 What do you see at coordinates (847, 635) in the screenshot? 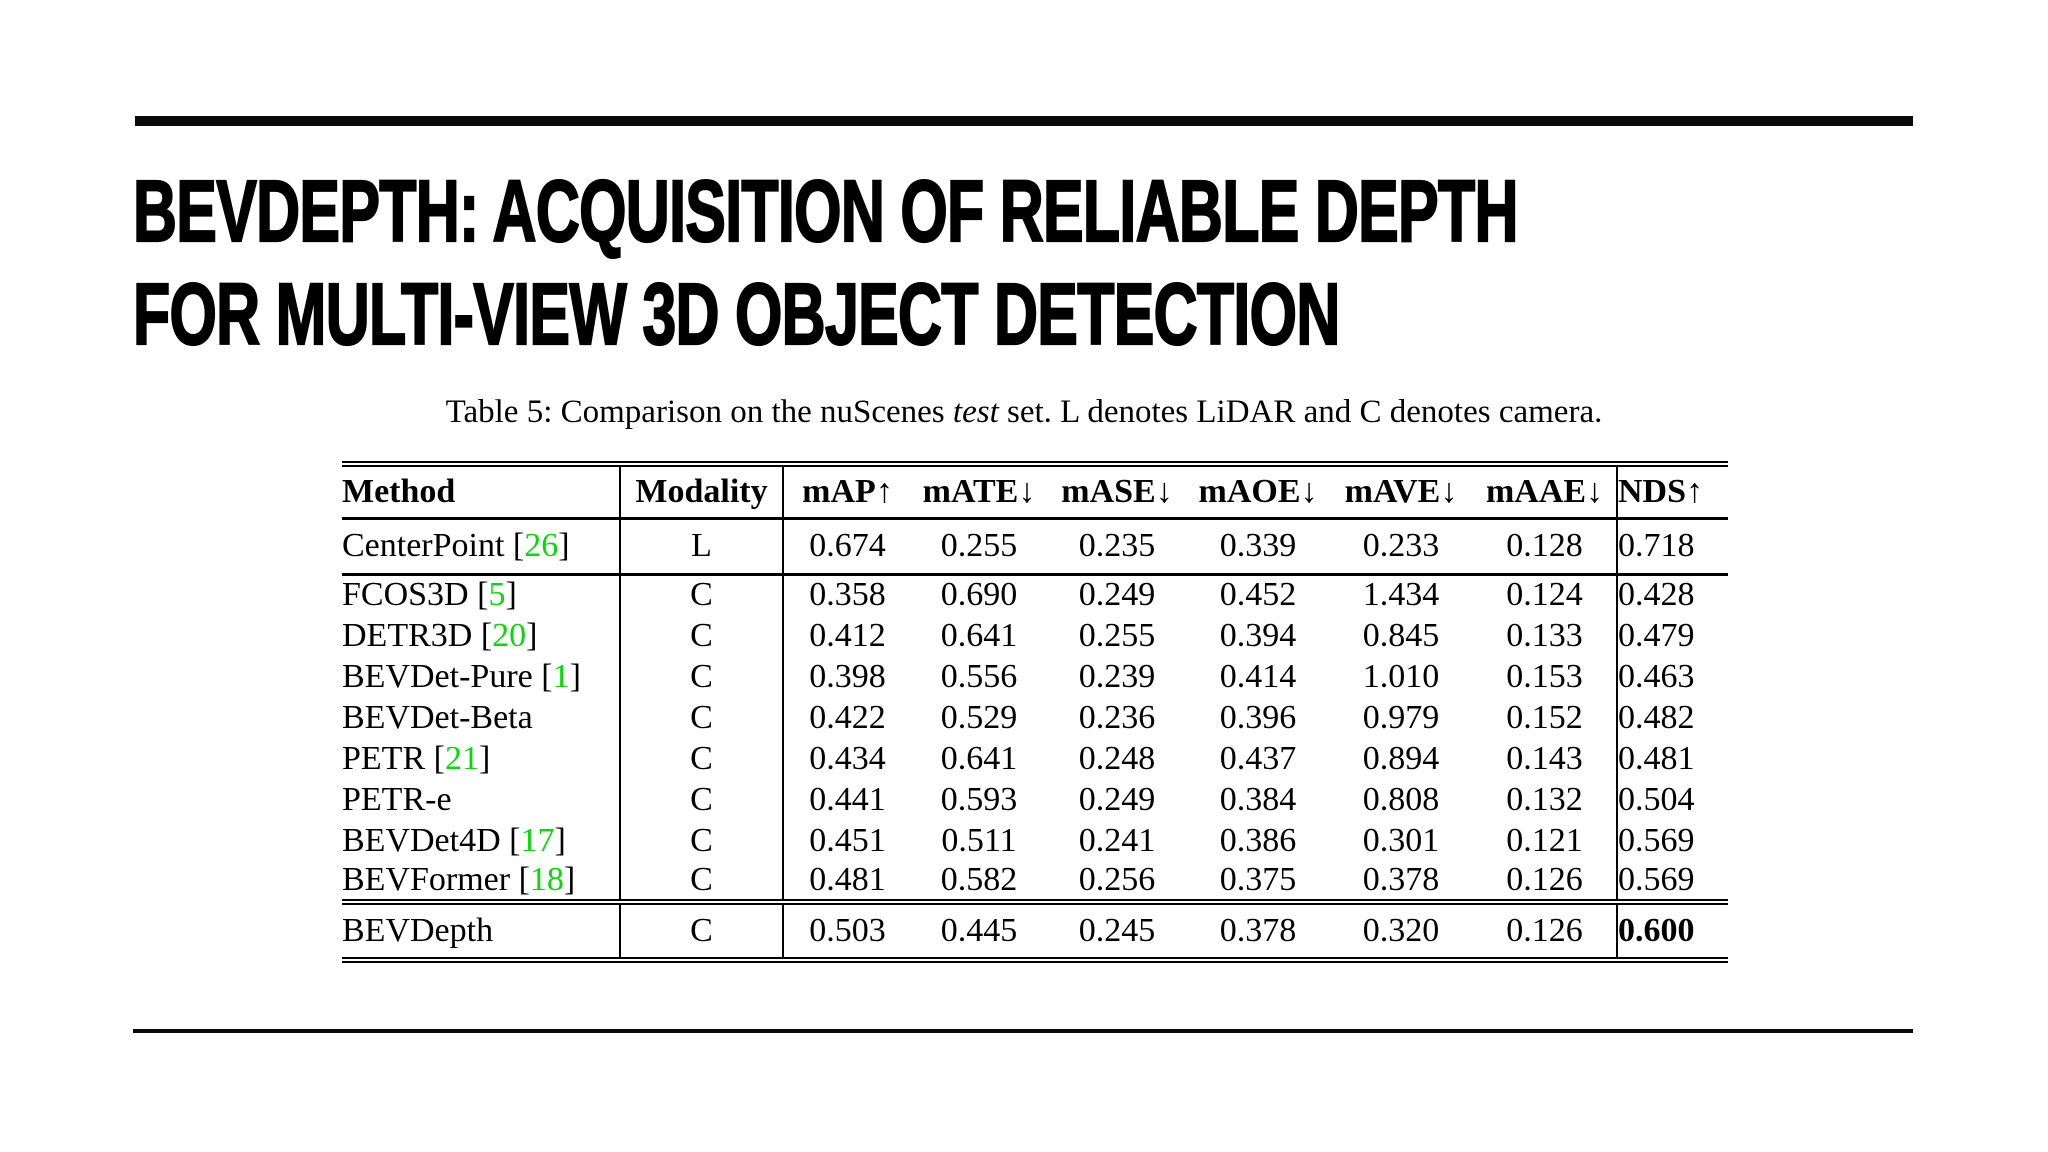
I see `map-cell: 0.412` at bounding box center [847, 635].